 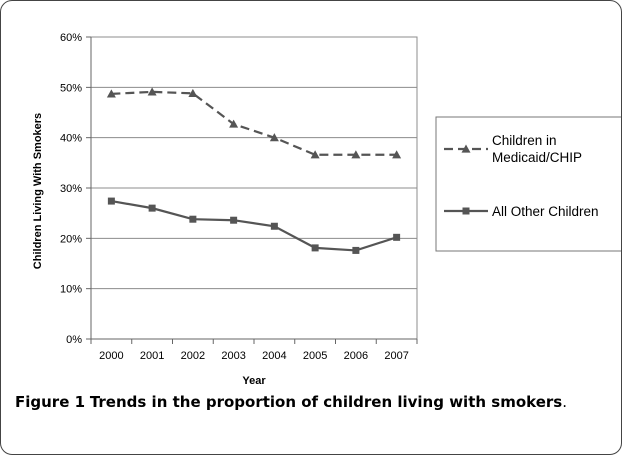 I want to click on y-tick-label: 0%, so click(x=74, y=340).